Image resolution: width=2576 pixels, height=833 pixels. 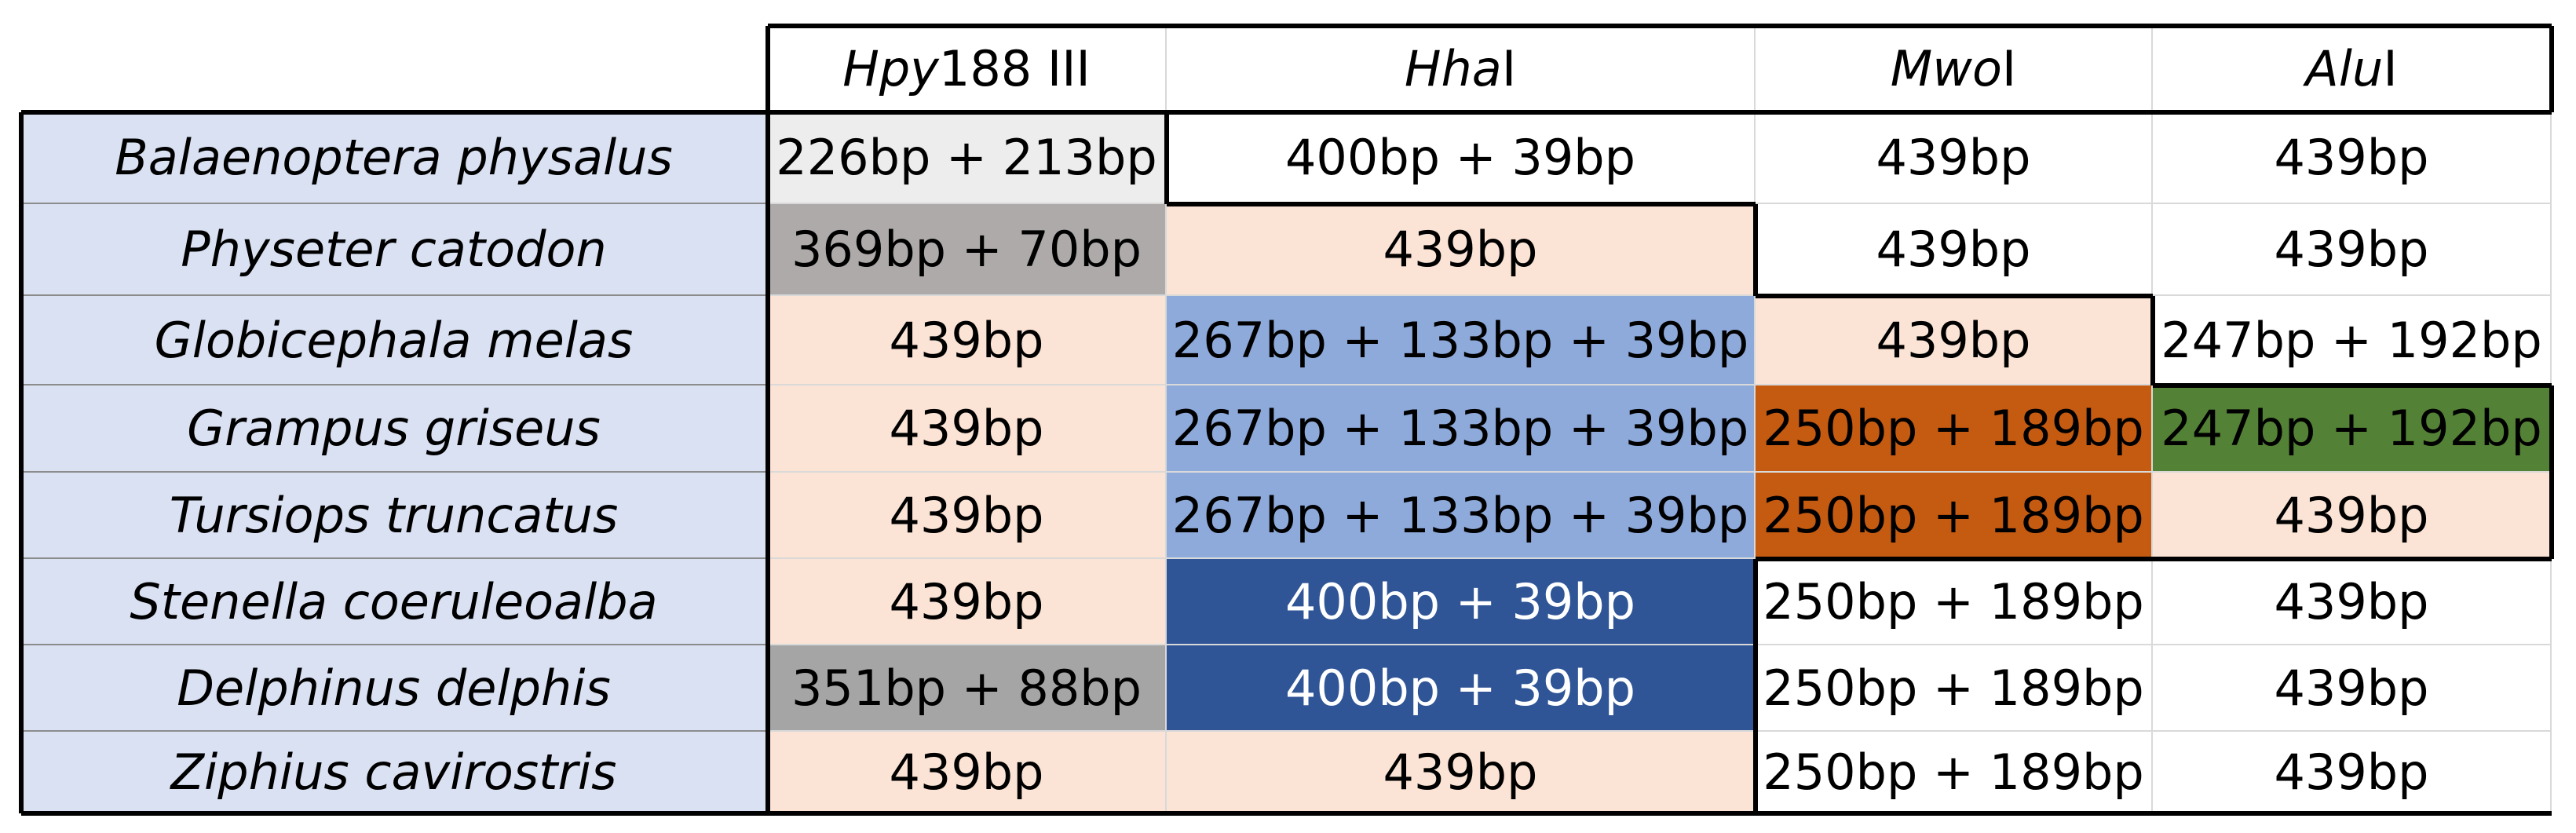 I want to click on enzyme-name: Alu, so click(x=2344, y=68).